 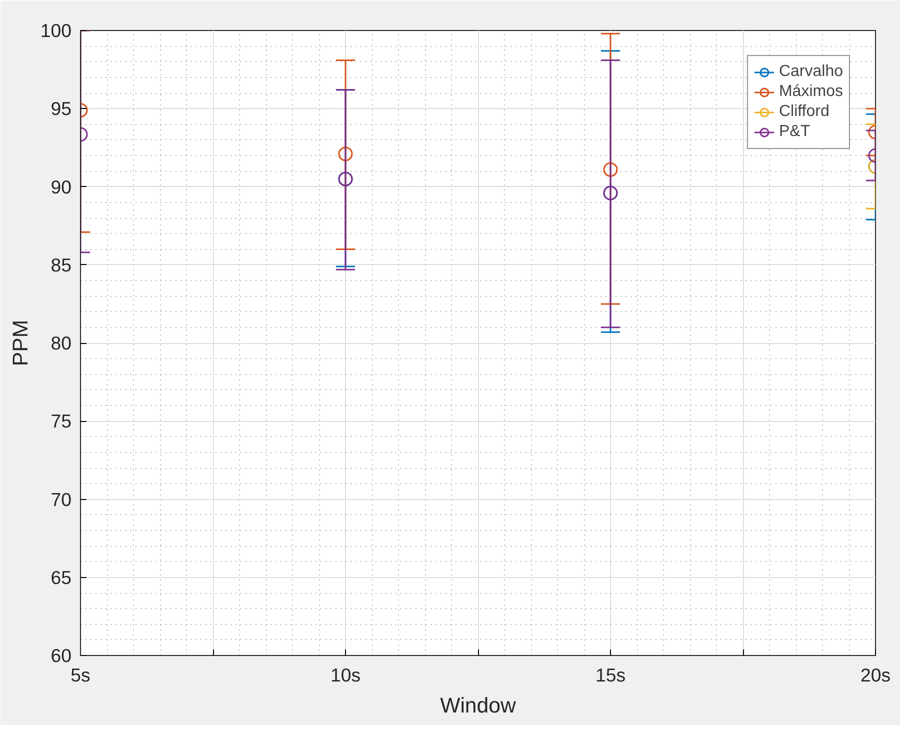 What do you see at coordinates (61, 421) in the screenshot?
I see `y-tick-label: 75` at bounding box center [61, 421].